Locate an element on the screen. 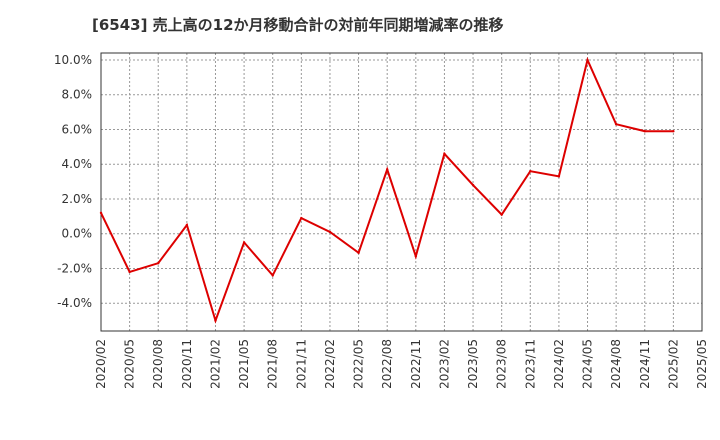  y-tick-label: 0.0% is located at coordinates (77, 234).